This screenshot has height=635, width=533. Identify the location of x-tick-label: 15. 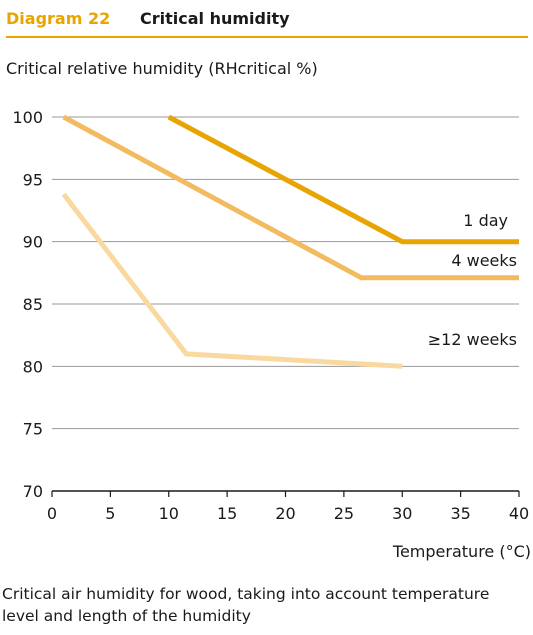
(227, 513).